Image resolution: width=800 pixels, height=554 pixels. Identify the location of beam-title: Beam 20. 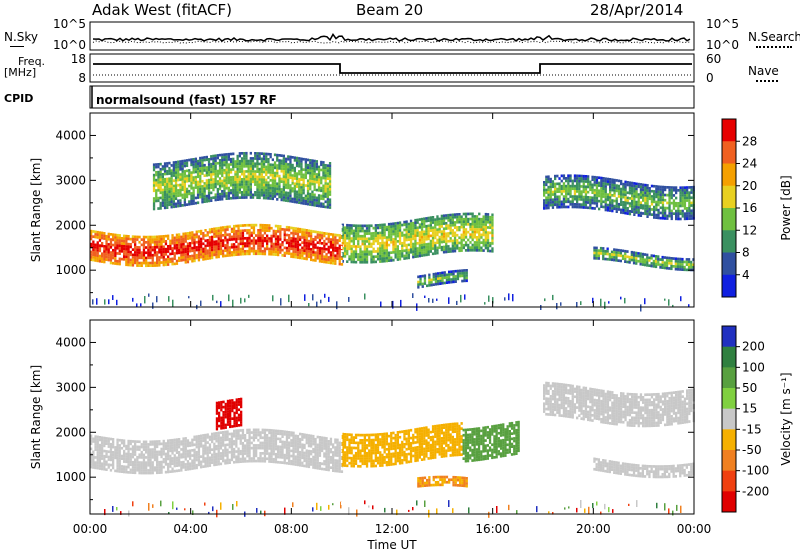
(390, 10).